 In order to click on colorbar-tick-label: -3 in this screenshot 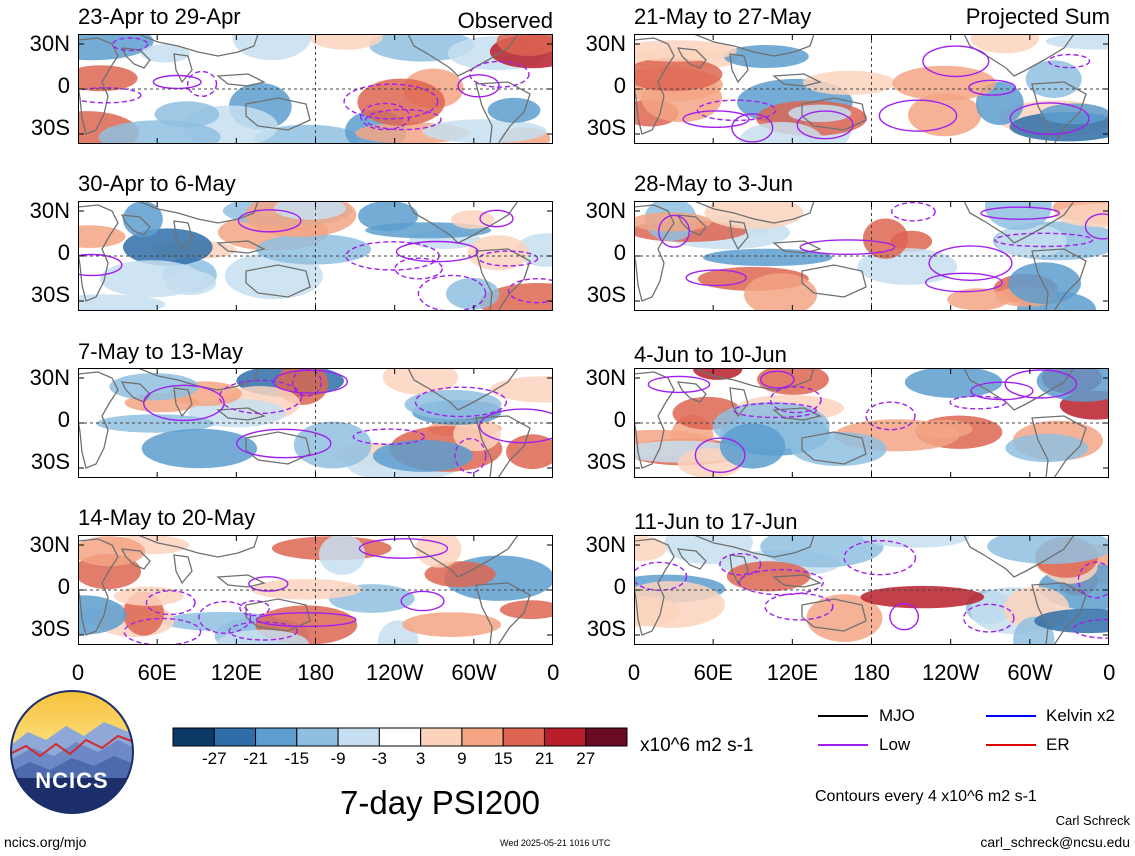, I will do `click(379, 758)`.